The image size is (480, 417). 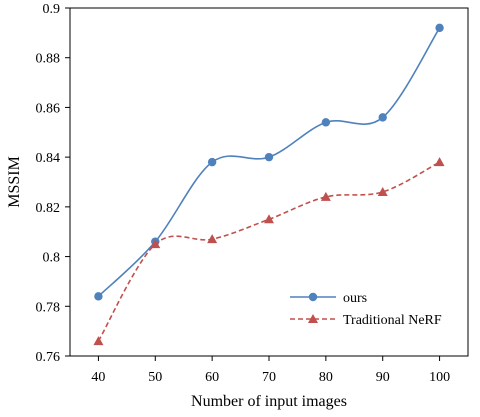 I want to click on y-tick-label: 0.8, so click(x=52, y=258).